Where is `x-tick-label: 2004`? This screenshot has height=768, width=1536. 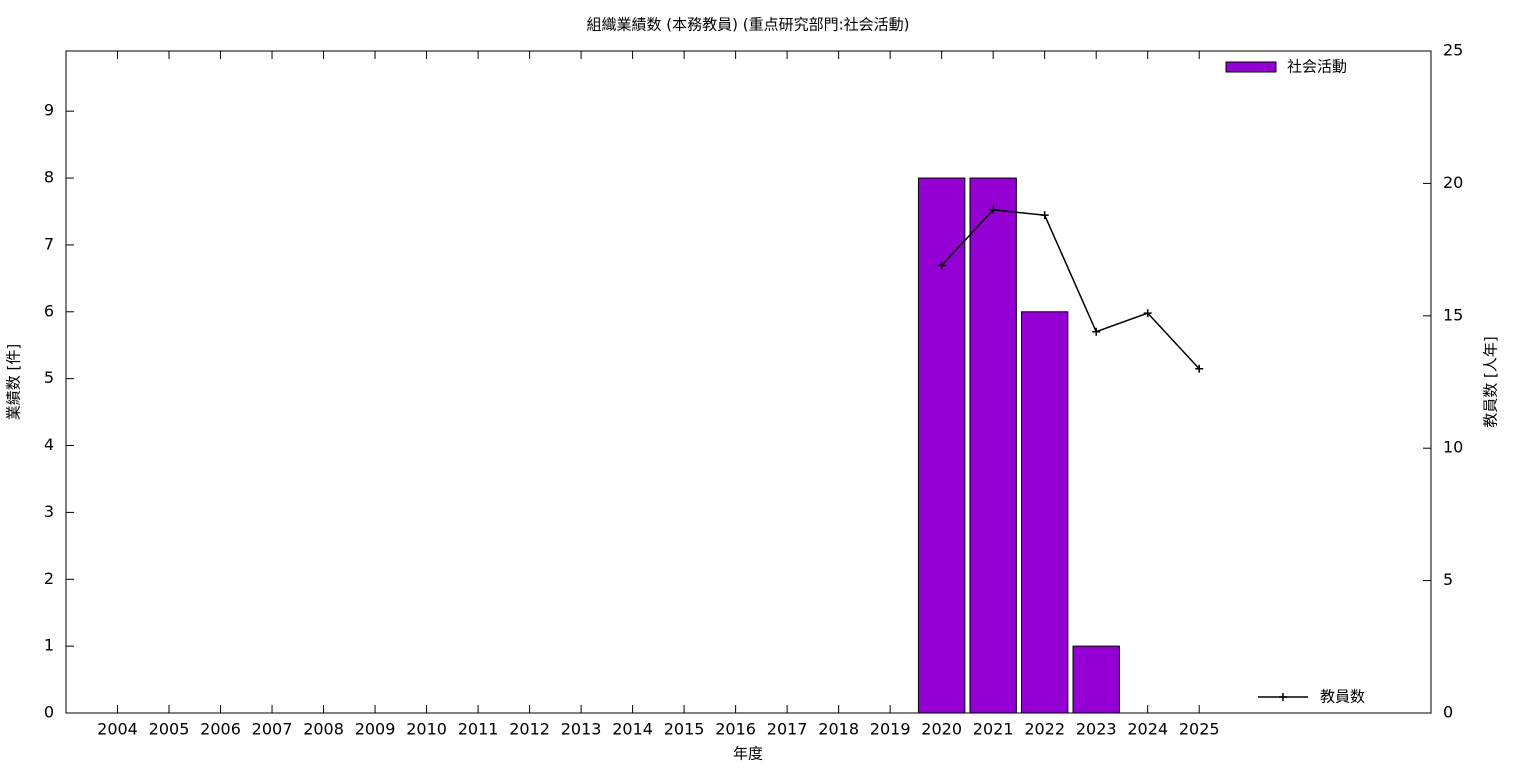 x-tick-label: 2004 is located at coordinates (117, 729).